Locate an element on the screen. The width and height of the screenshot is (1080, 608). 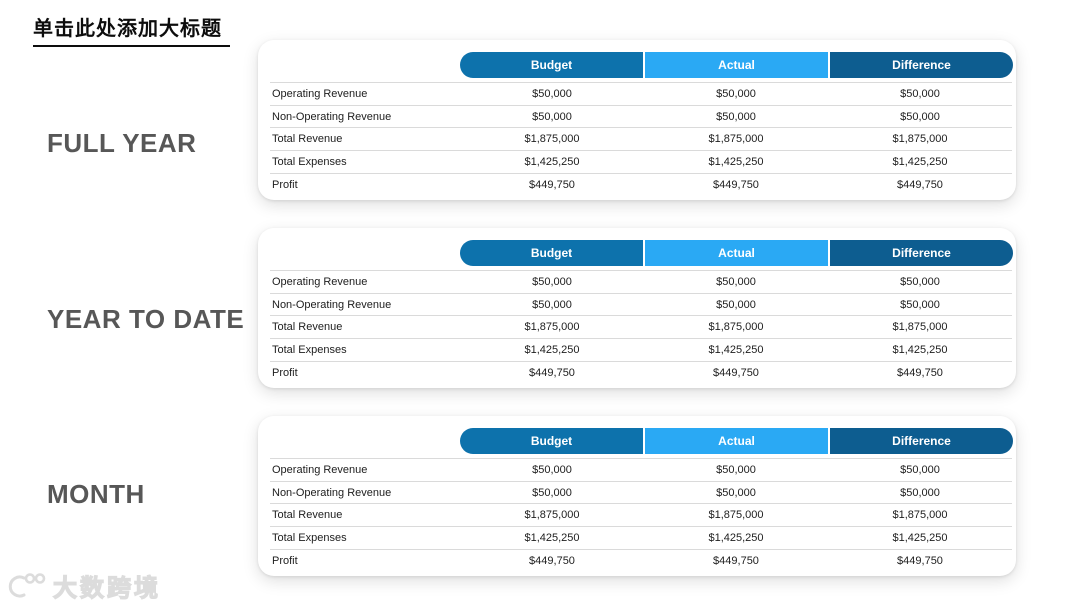
section-label-month: MONTH is located at coordinates (96, 494).